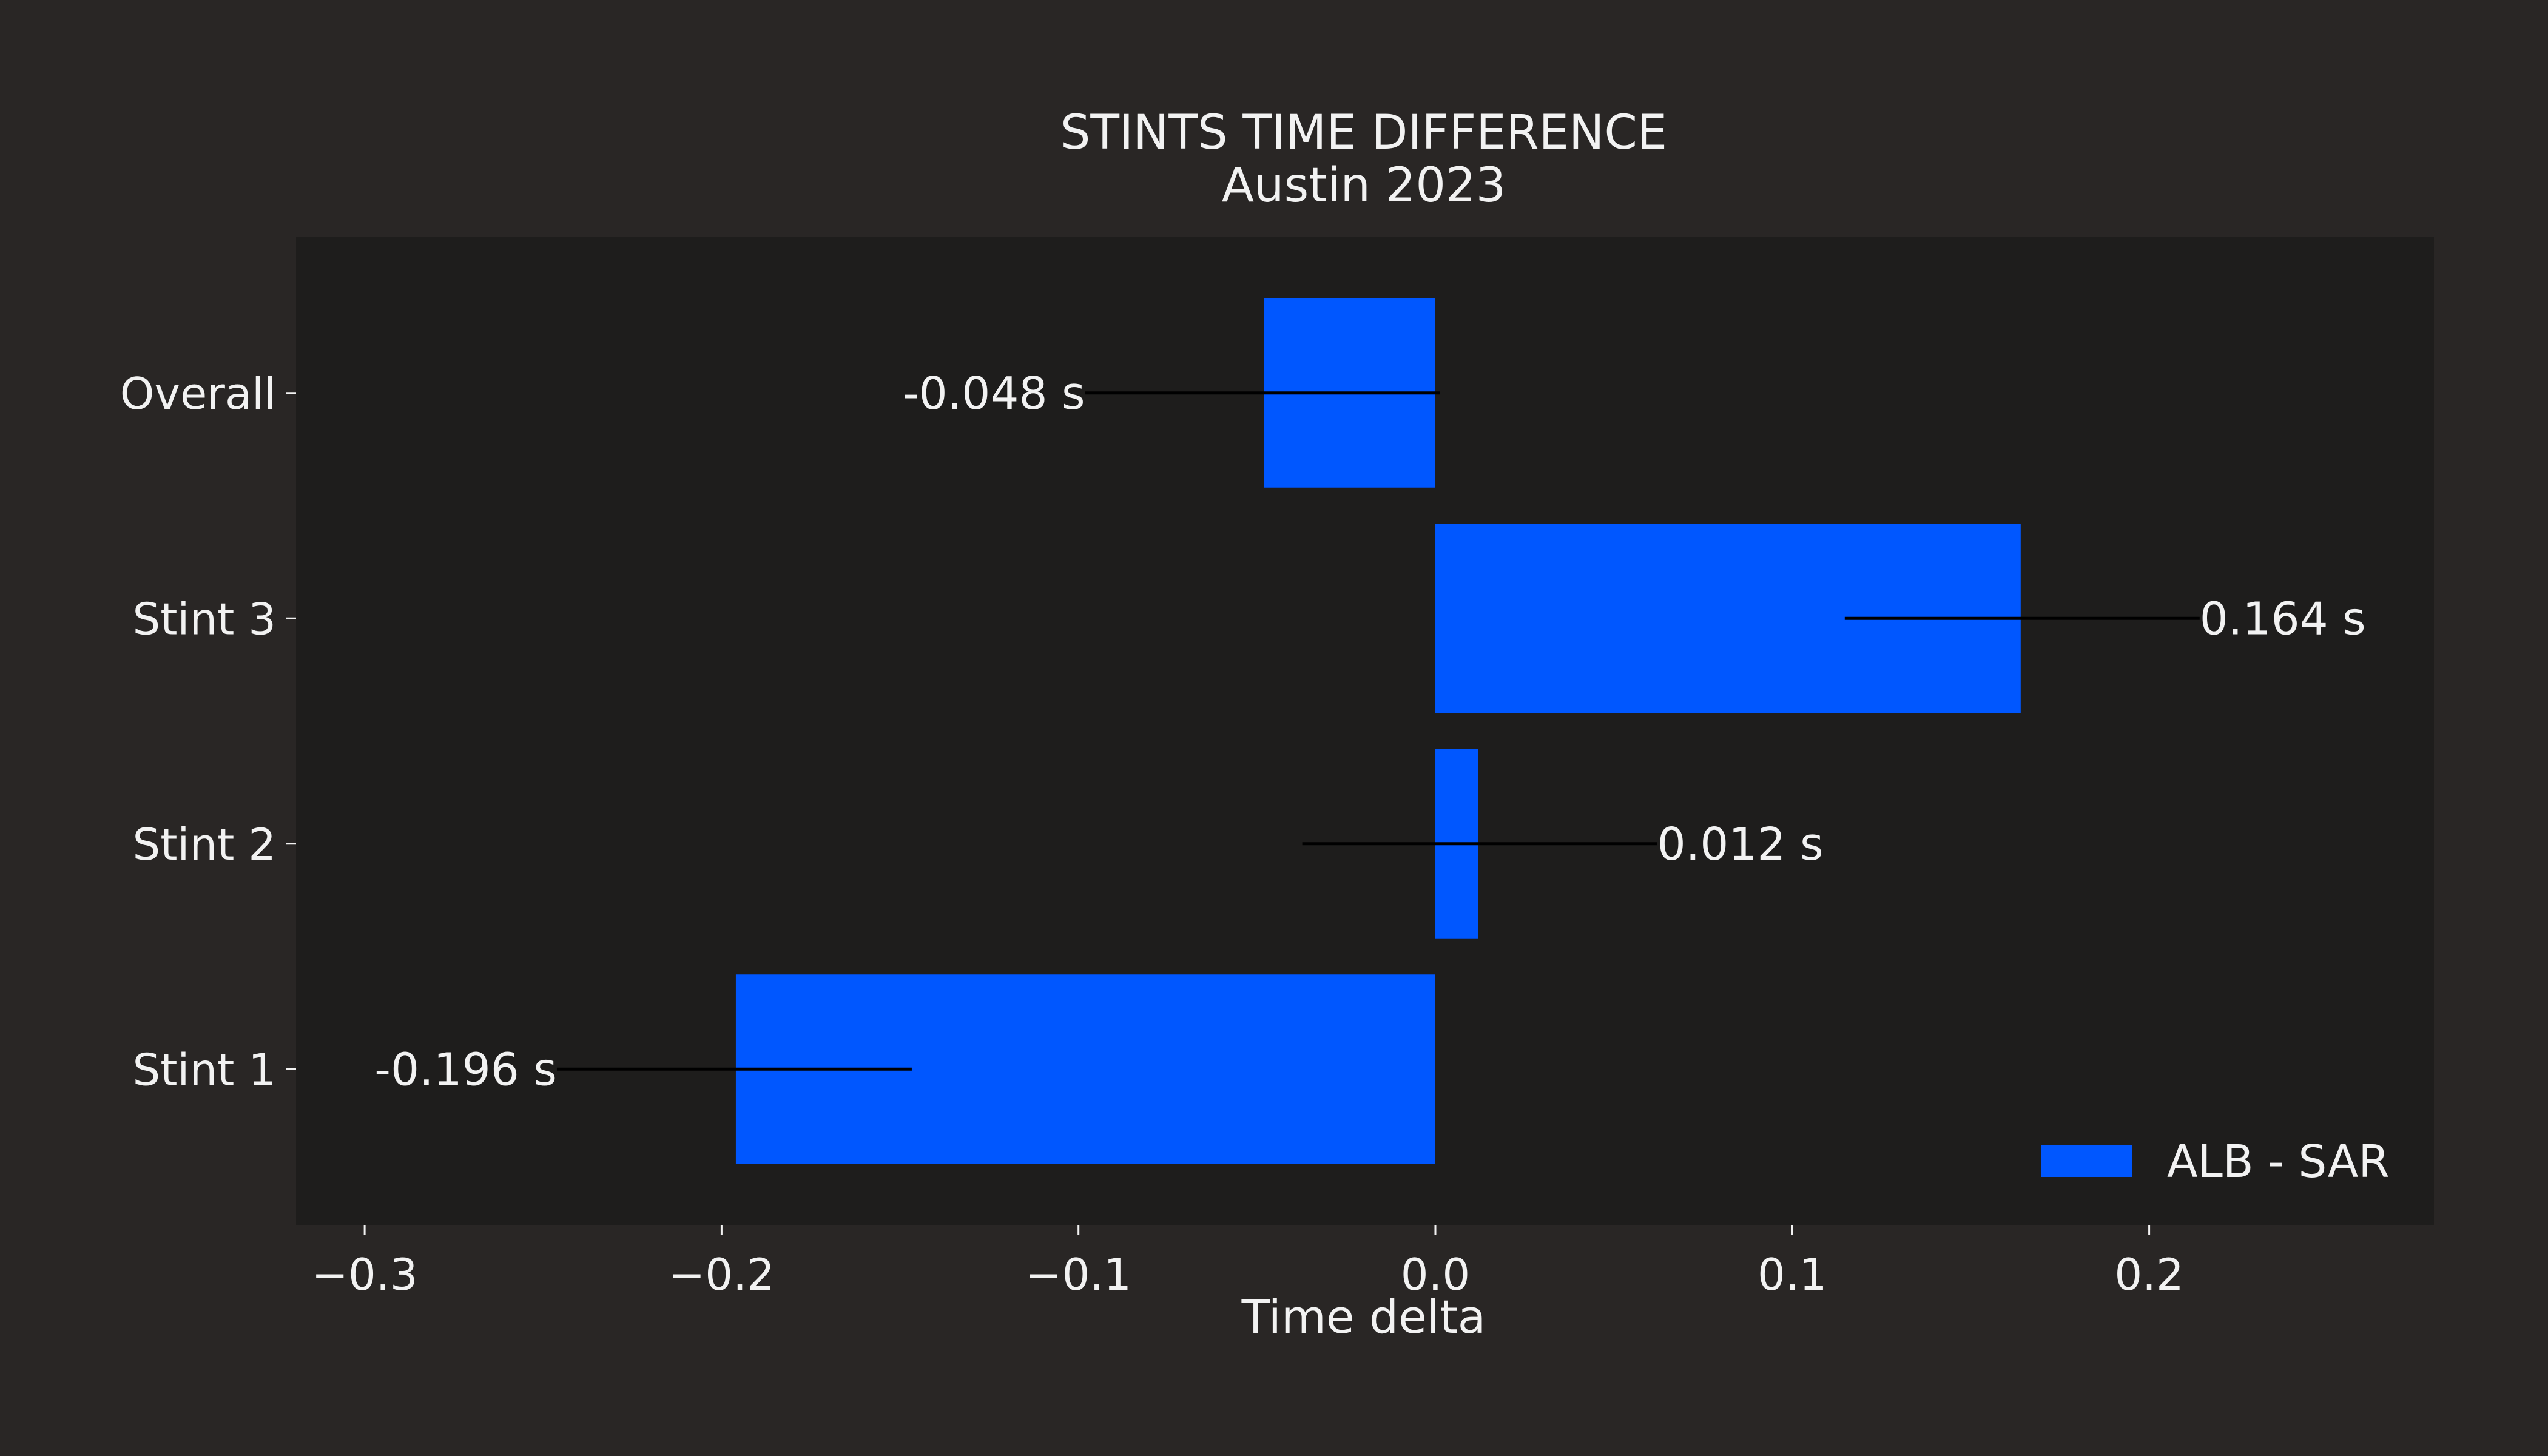  What do you see at coordinates (205, 844) in the screenshot?
I see `y-tick-label: Stint 2` at bounding box center [205, 844].